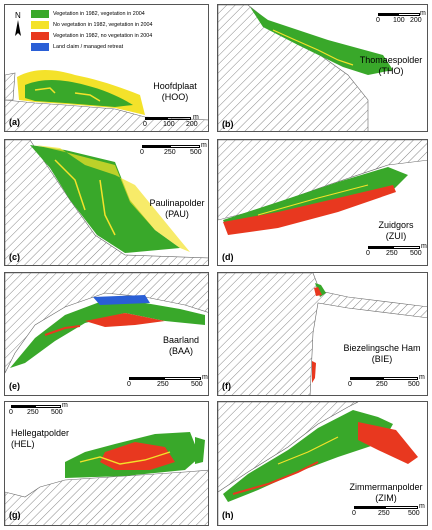 The width and height of the screenshot is (432, 530). Describe the element at coordinates (38, 409) in the screenshot. I see `scale-bar-g: 0 250 500 m` at that location.